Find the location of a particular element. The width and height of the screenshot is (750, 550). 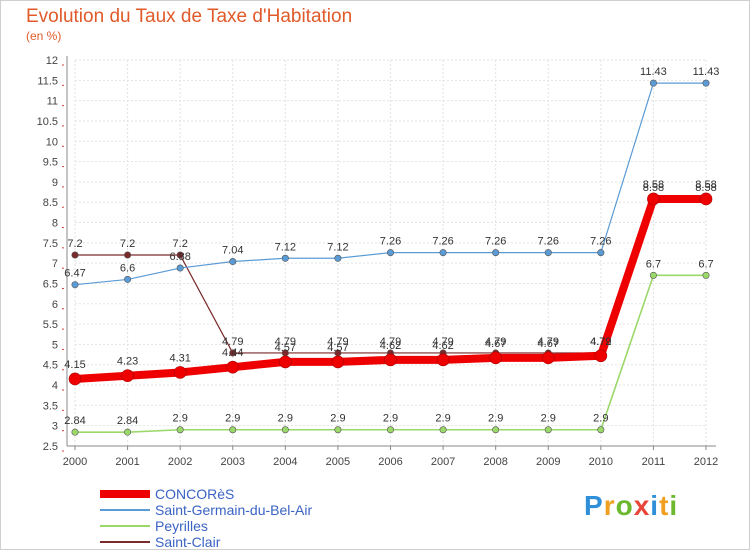

data-label: 6.88 is located at coordinates (179, 257).